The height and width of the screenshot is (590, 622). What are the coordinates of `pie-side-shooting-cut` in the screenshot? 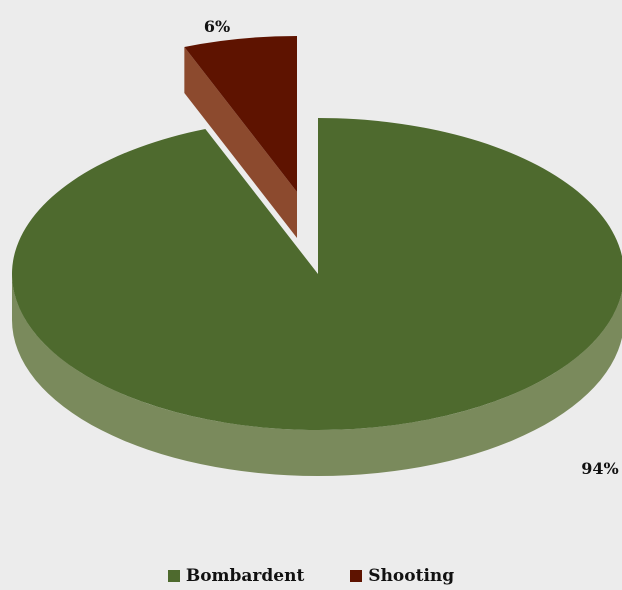 It's located at (240, 142).